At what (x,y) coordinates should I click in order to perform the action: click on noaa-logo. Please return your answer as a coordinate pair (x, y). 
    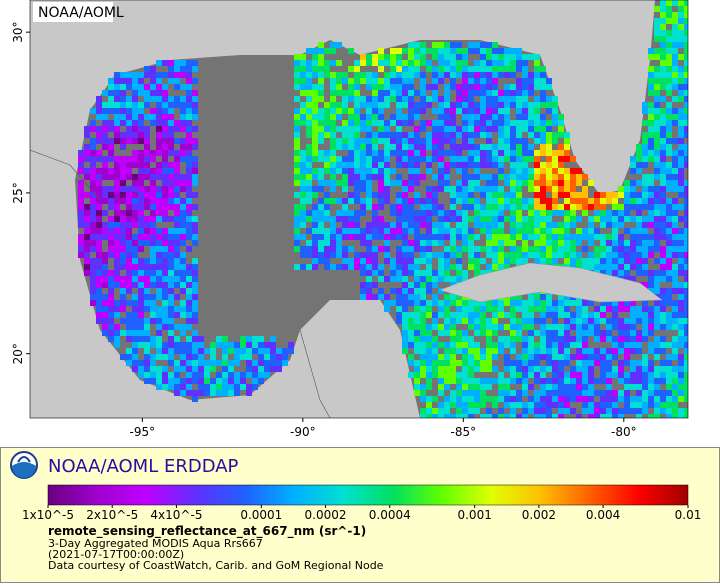
    Looking at the image, I should click on (24, 465).